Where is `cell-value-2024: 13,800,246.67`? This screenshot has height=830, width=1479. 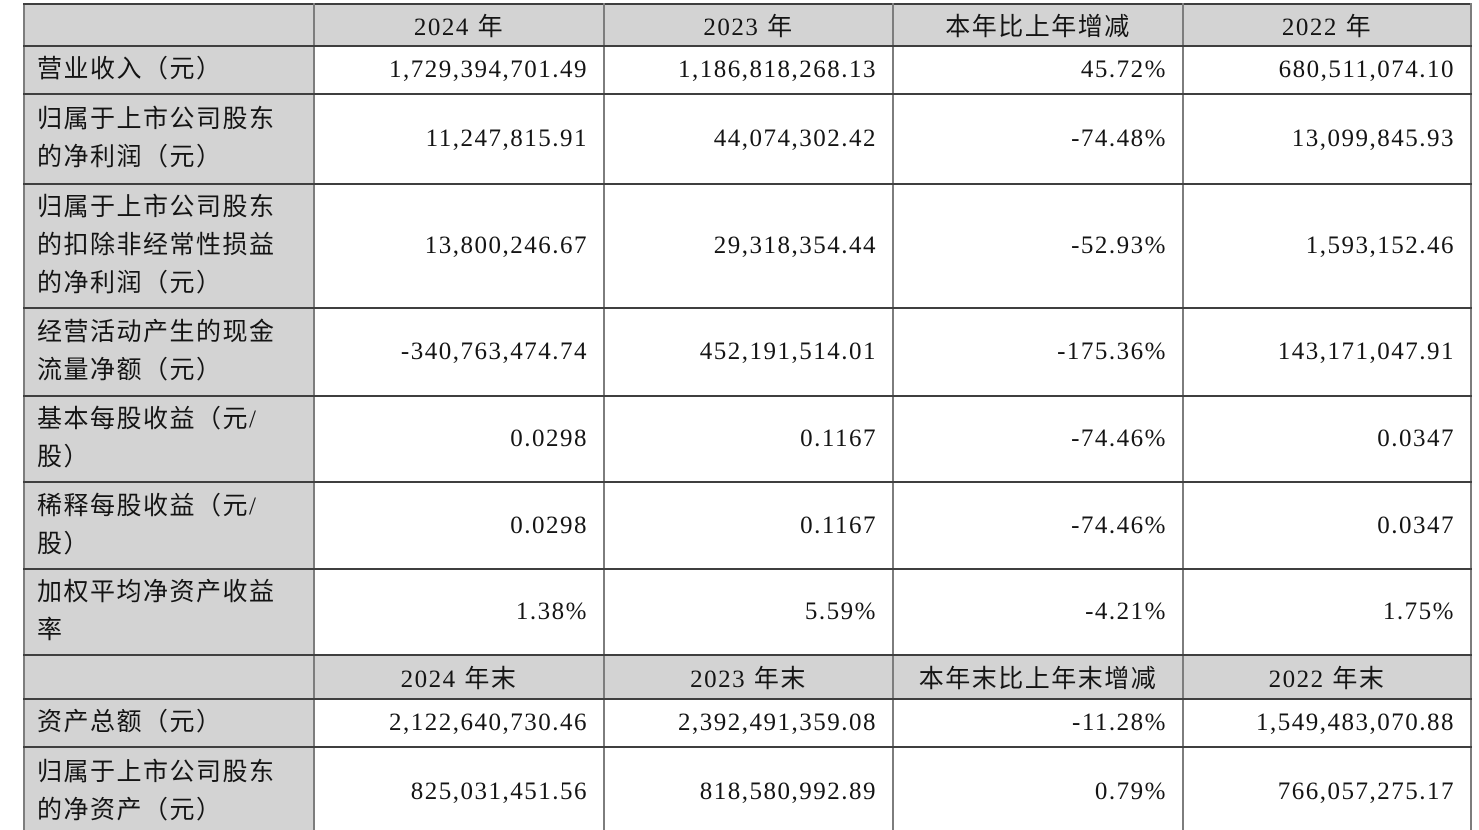 cell-value-2024: 13,800,246.67 is located at coordinates (459, 246).